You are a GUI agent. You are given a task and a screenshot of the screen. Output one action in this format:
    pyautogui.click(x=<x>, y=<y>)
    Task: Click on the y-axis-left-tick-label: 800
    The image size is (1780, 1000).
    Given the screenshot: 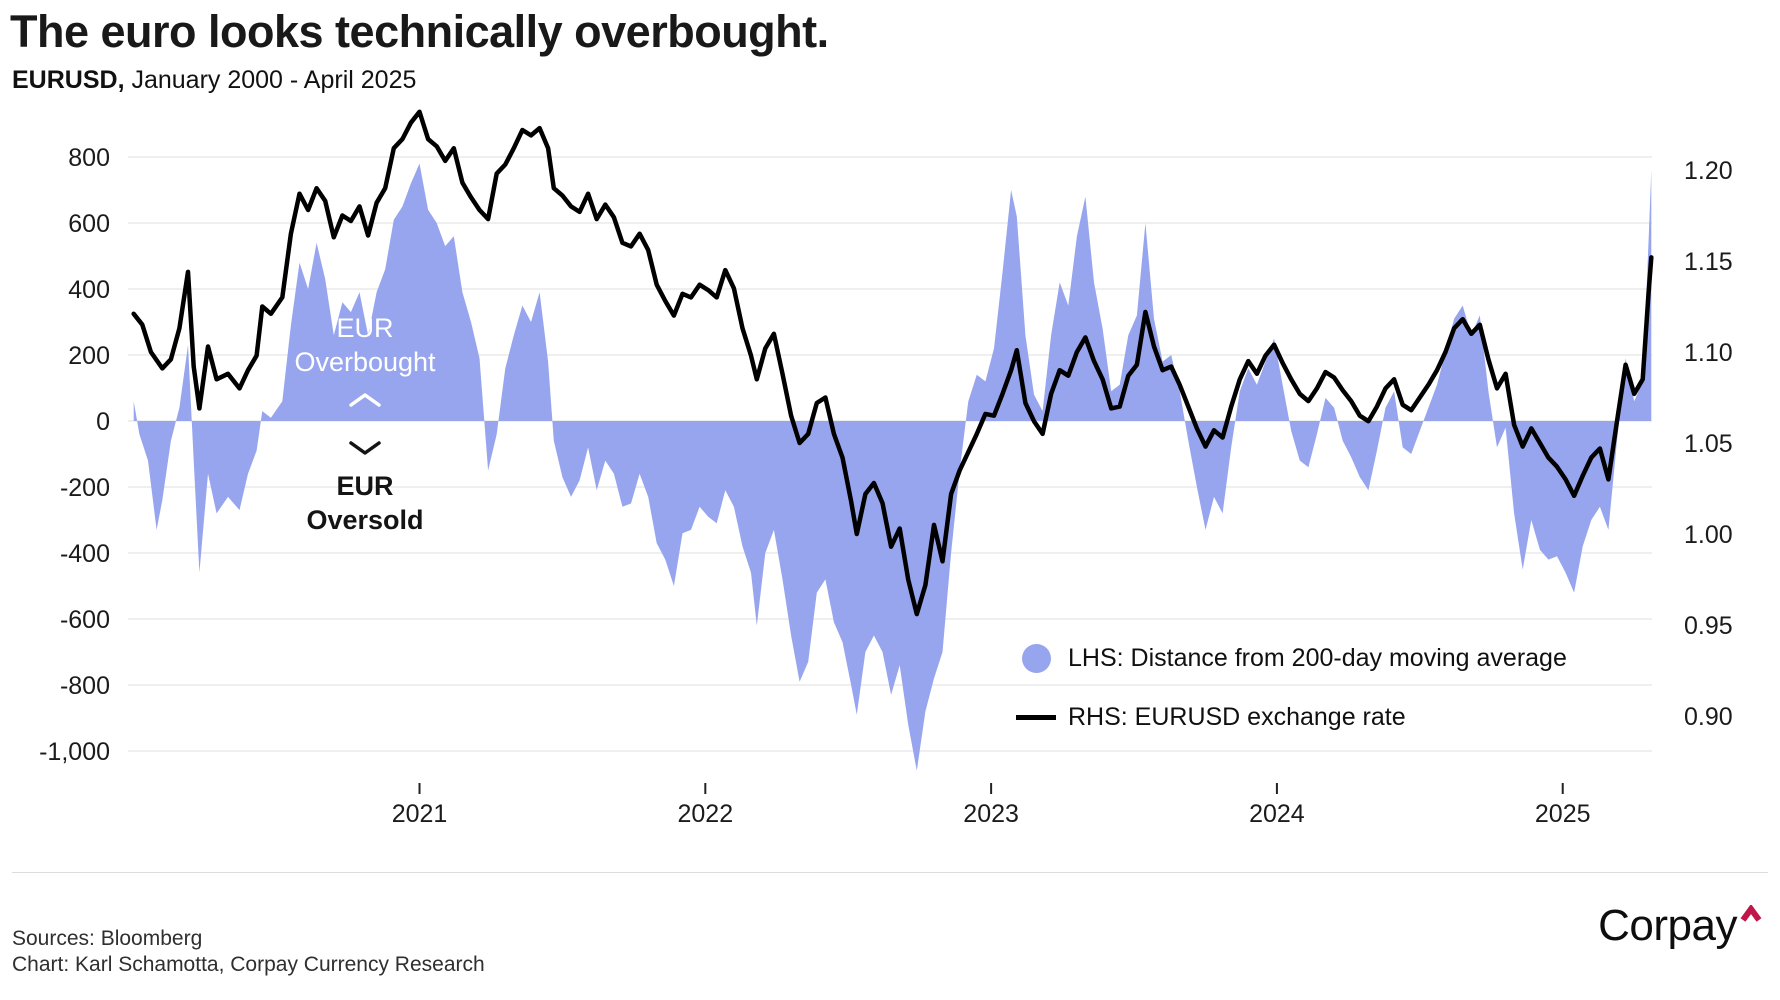 What is the action you would take?
    pyautogui.click(x=89, y=158)
    